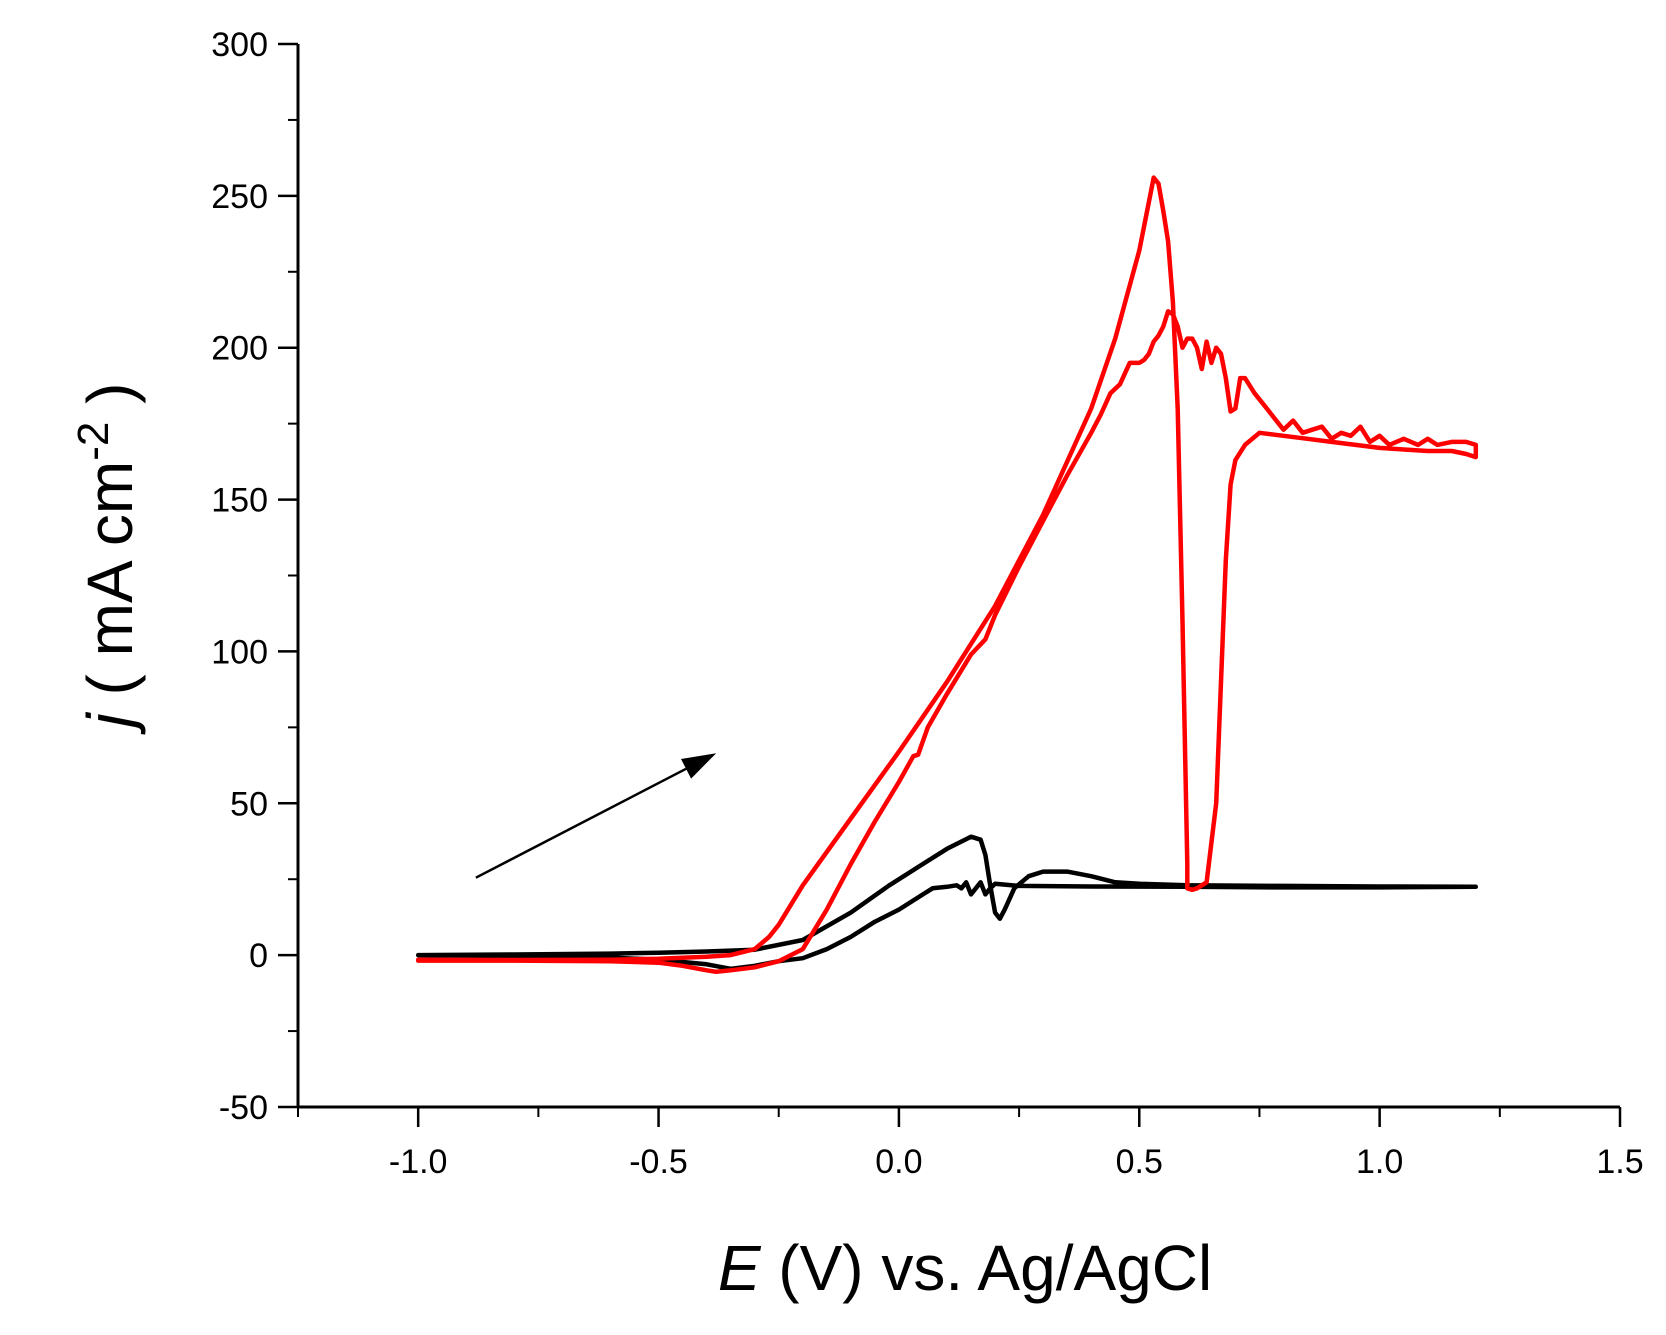 The width and height of the screenshot is (1666, 1335). I want to click on y-tick-label: 0, so click(258, 956).